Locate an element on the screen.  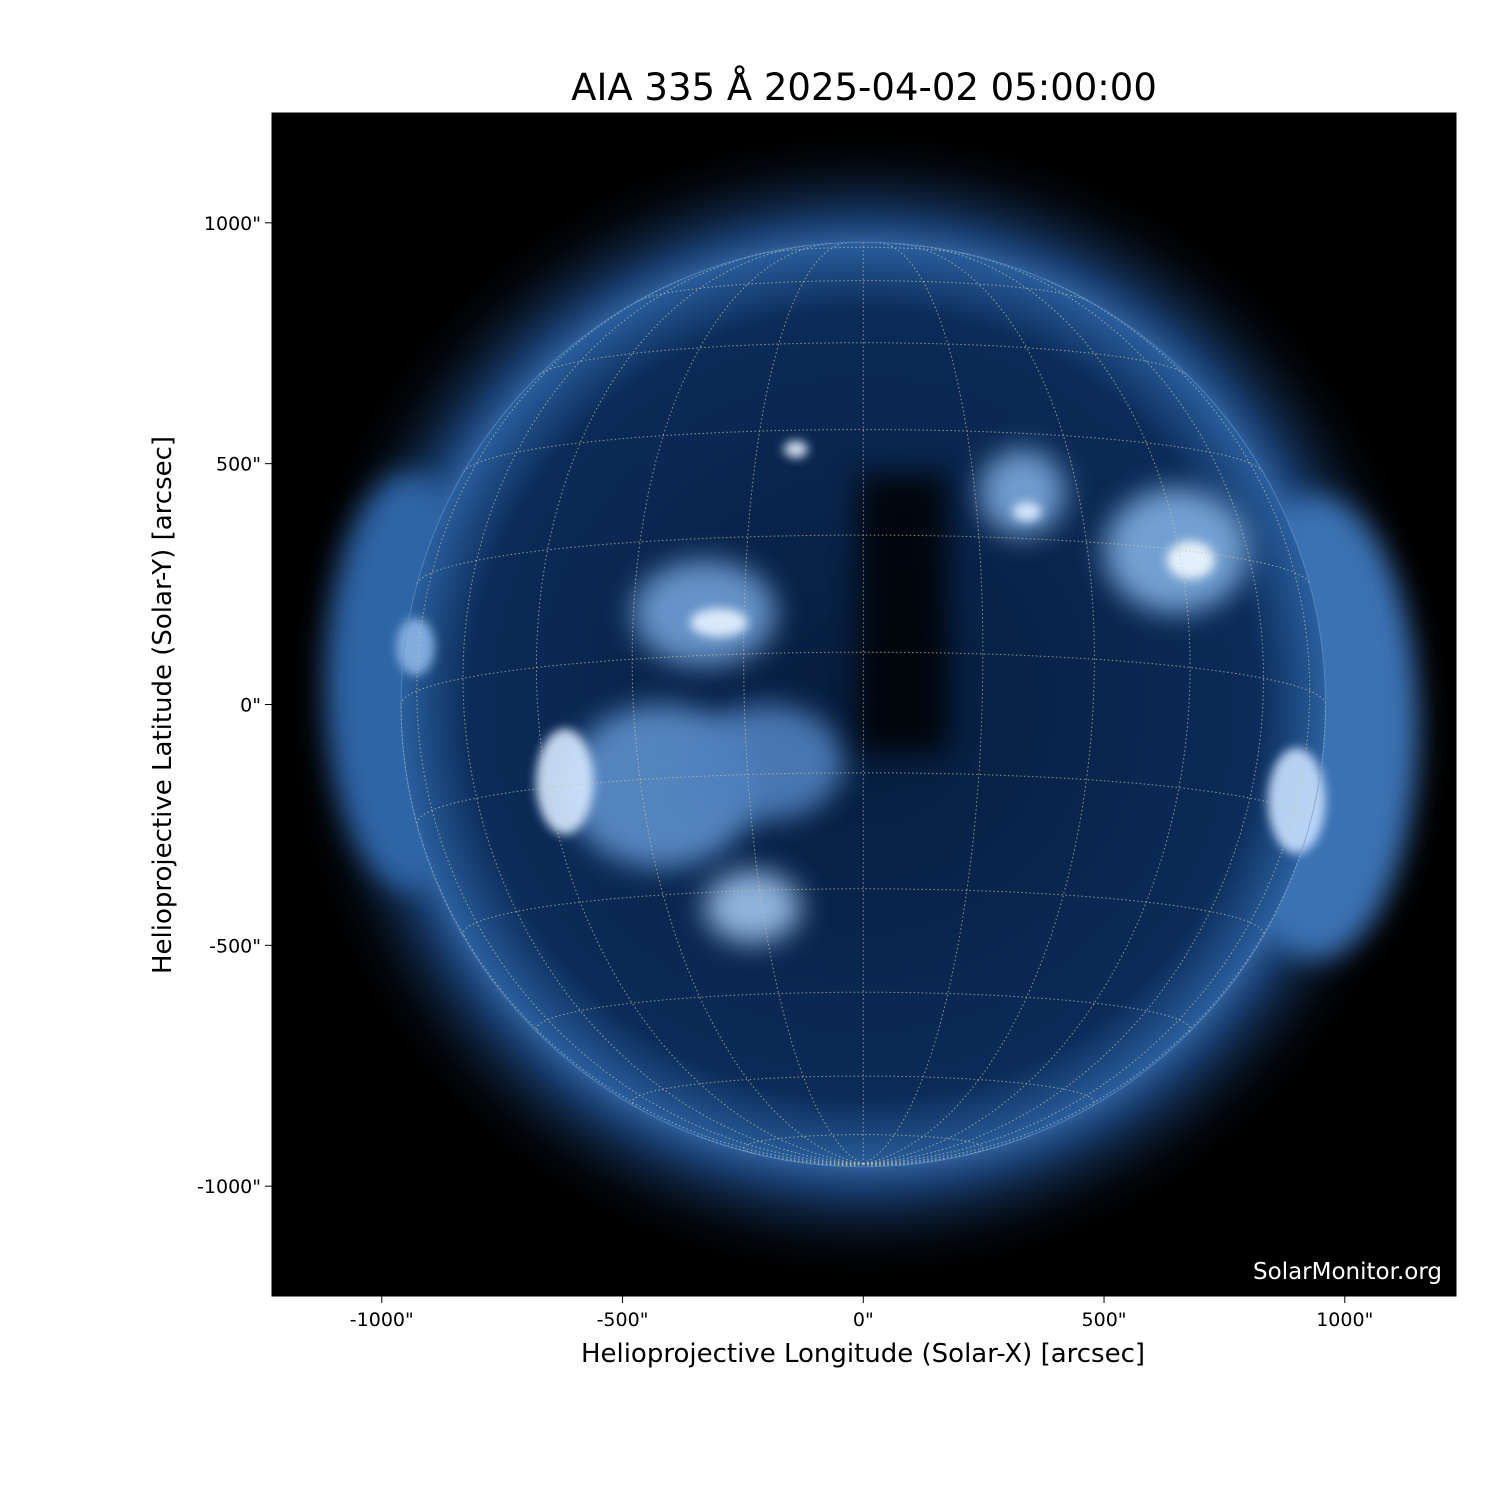
watermark: SolarMonitor.org is located at coordinates (1347, 1272).